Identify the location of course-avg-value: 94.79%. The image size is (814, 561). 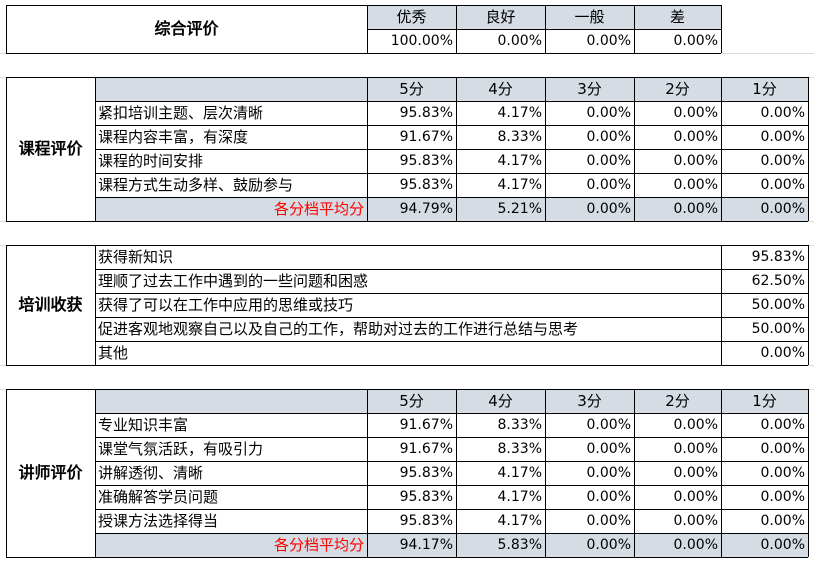
(411, 209).